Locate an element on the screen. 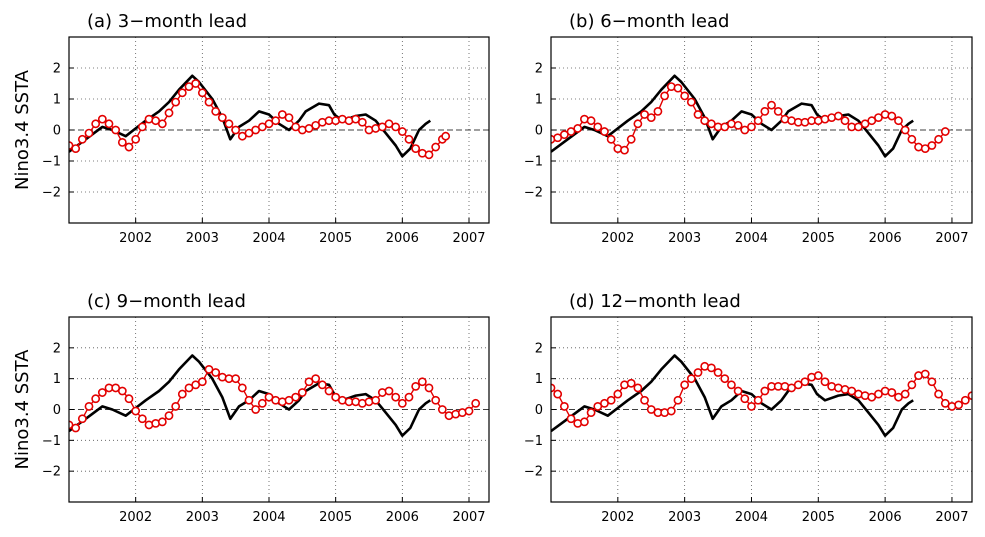  y-tick-label: −2 is located at coordinates (533, 193).